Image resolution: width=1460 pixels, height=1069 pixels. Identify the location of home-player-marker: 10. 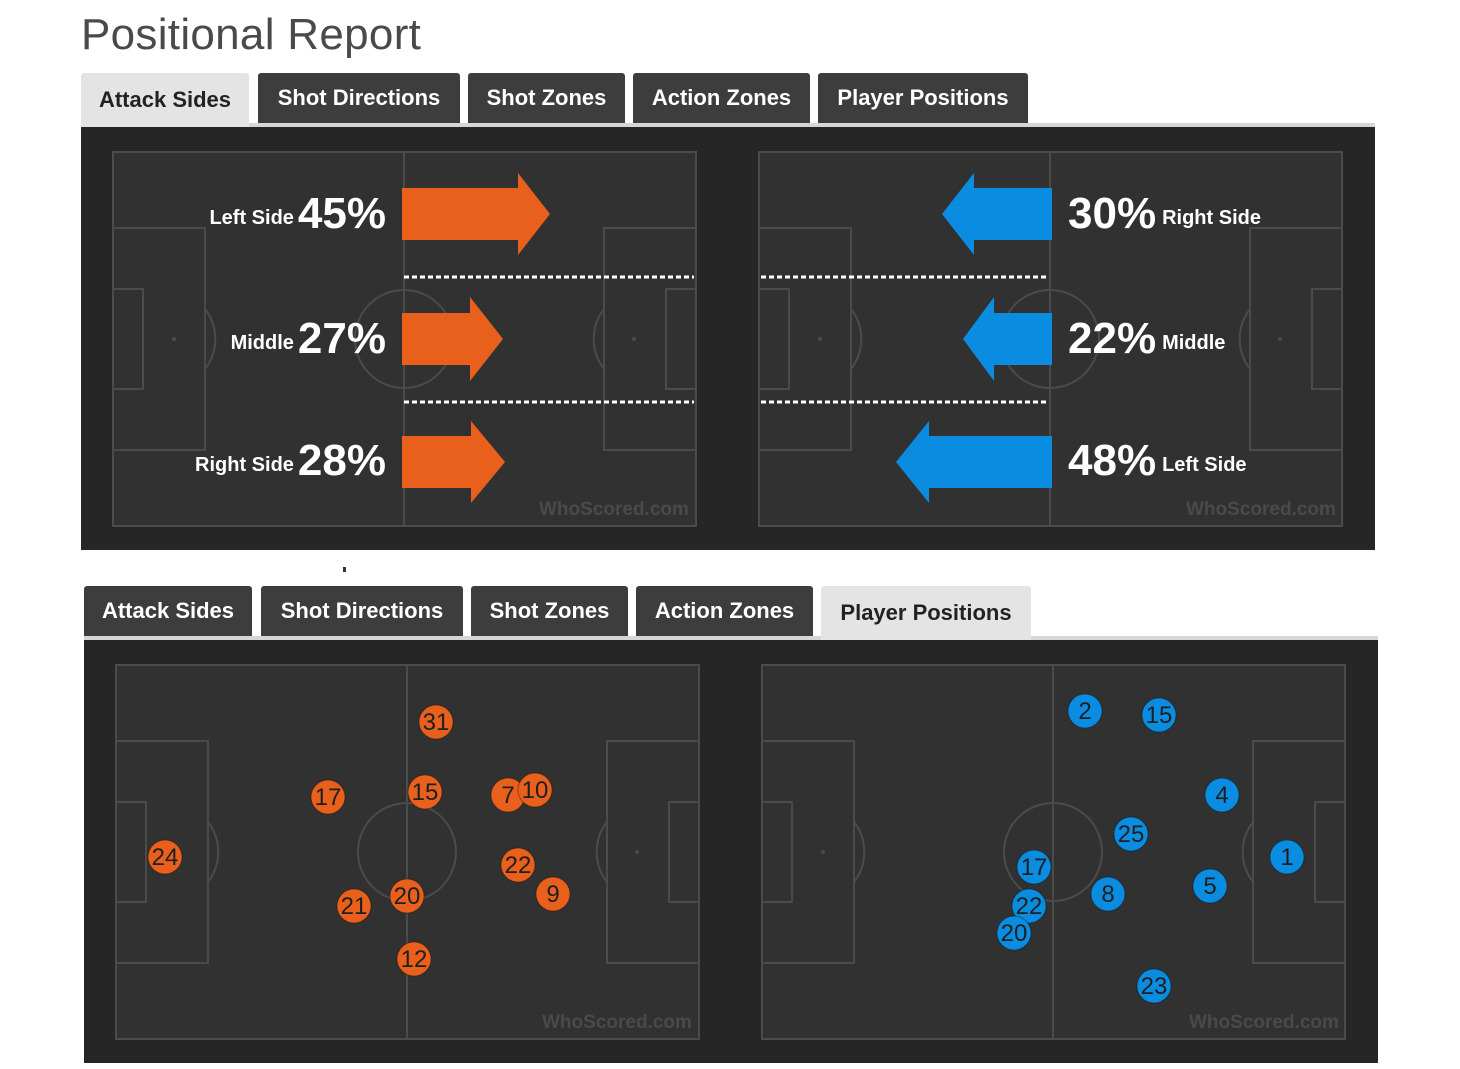
(535, 790).